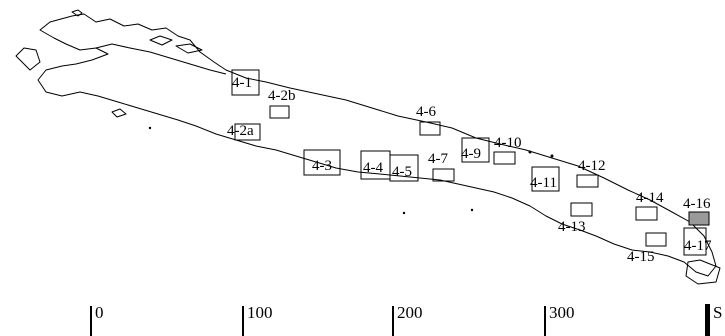  What do you see at coordinates (592, 166) in the screenshot?
I see `sheet-label: 4-12` at bounding box center [592, 166].